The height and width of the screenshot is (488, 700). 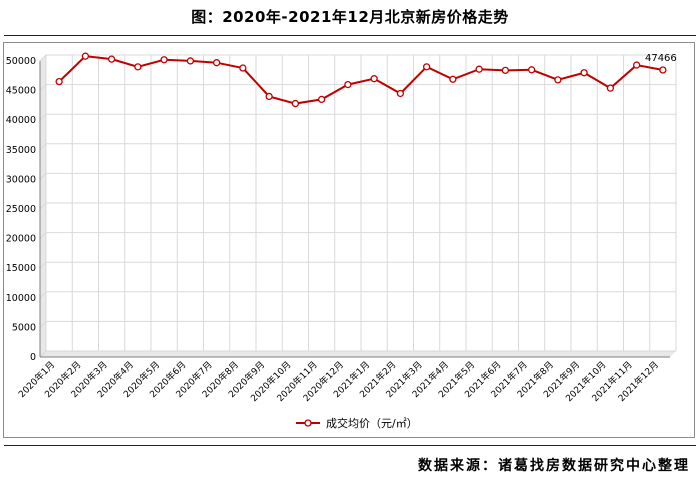 What do you see at coordinates (372, 423) in the screenshot?
I see `legend-label: 成交均价（元/㎡）` at bounding box center [372, 423].